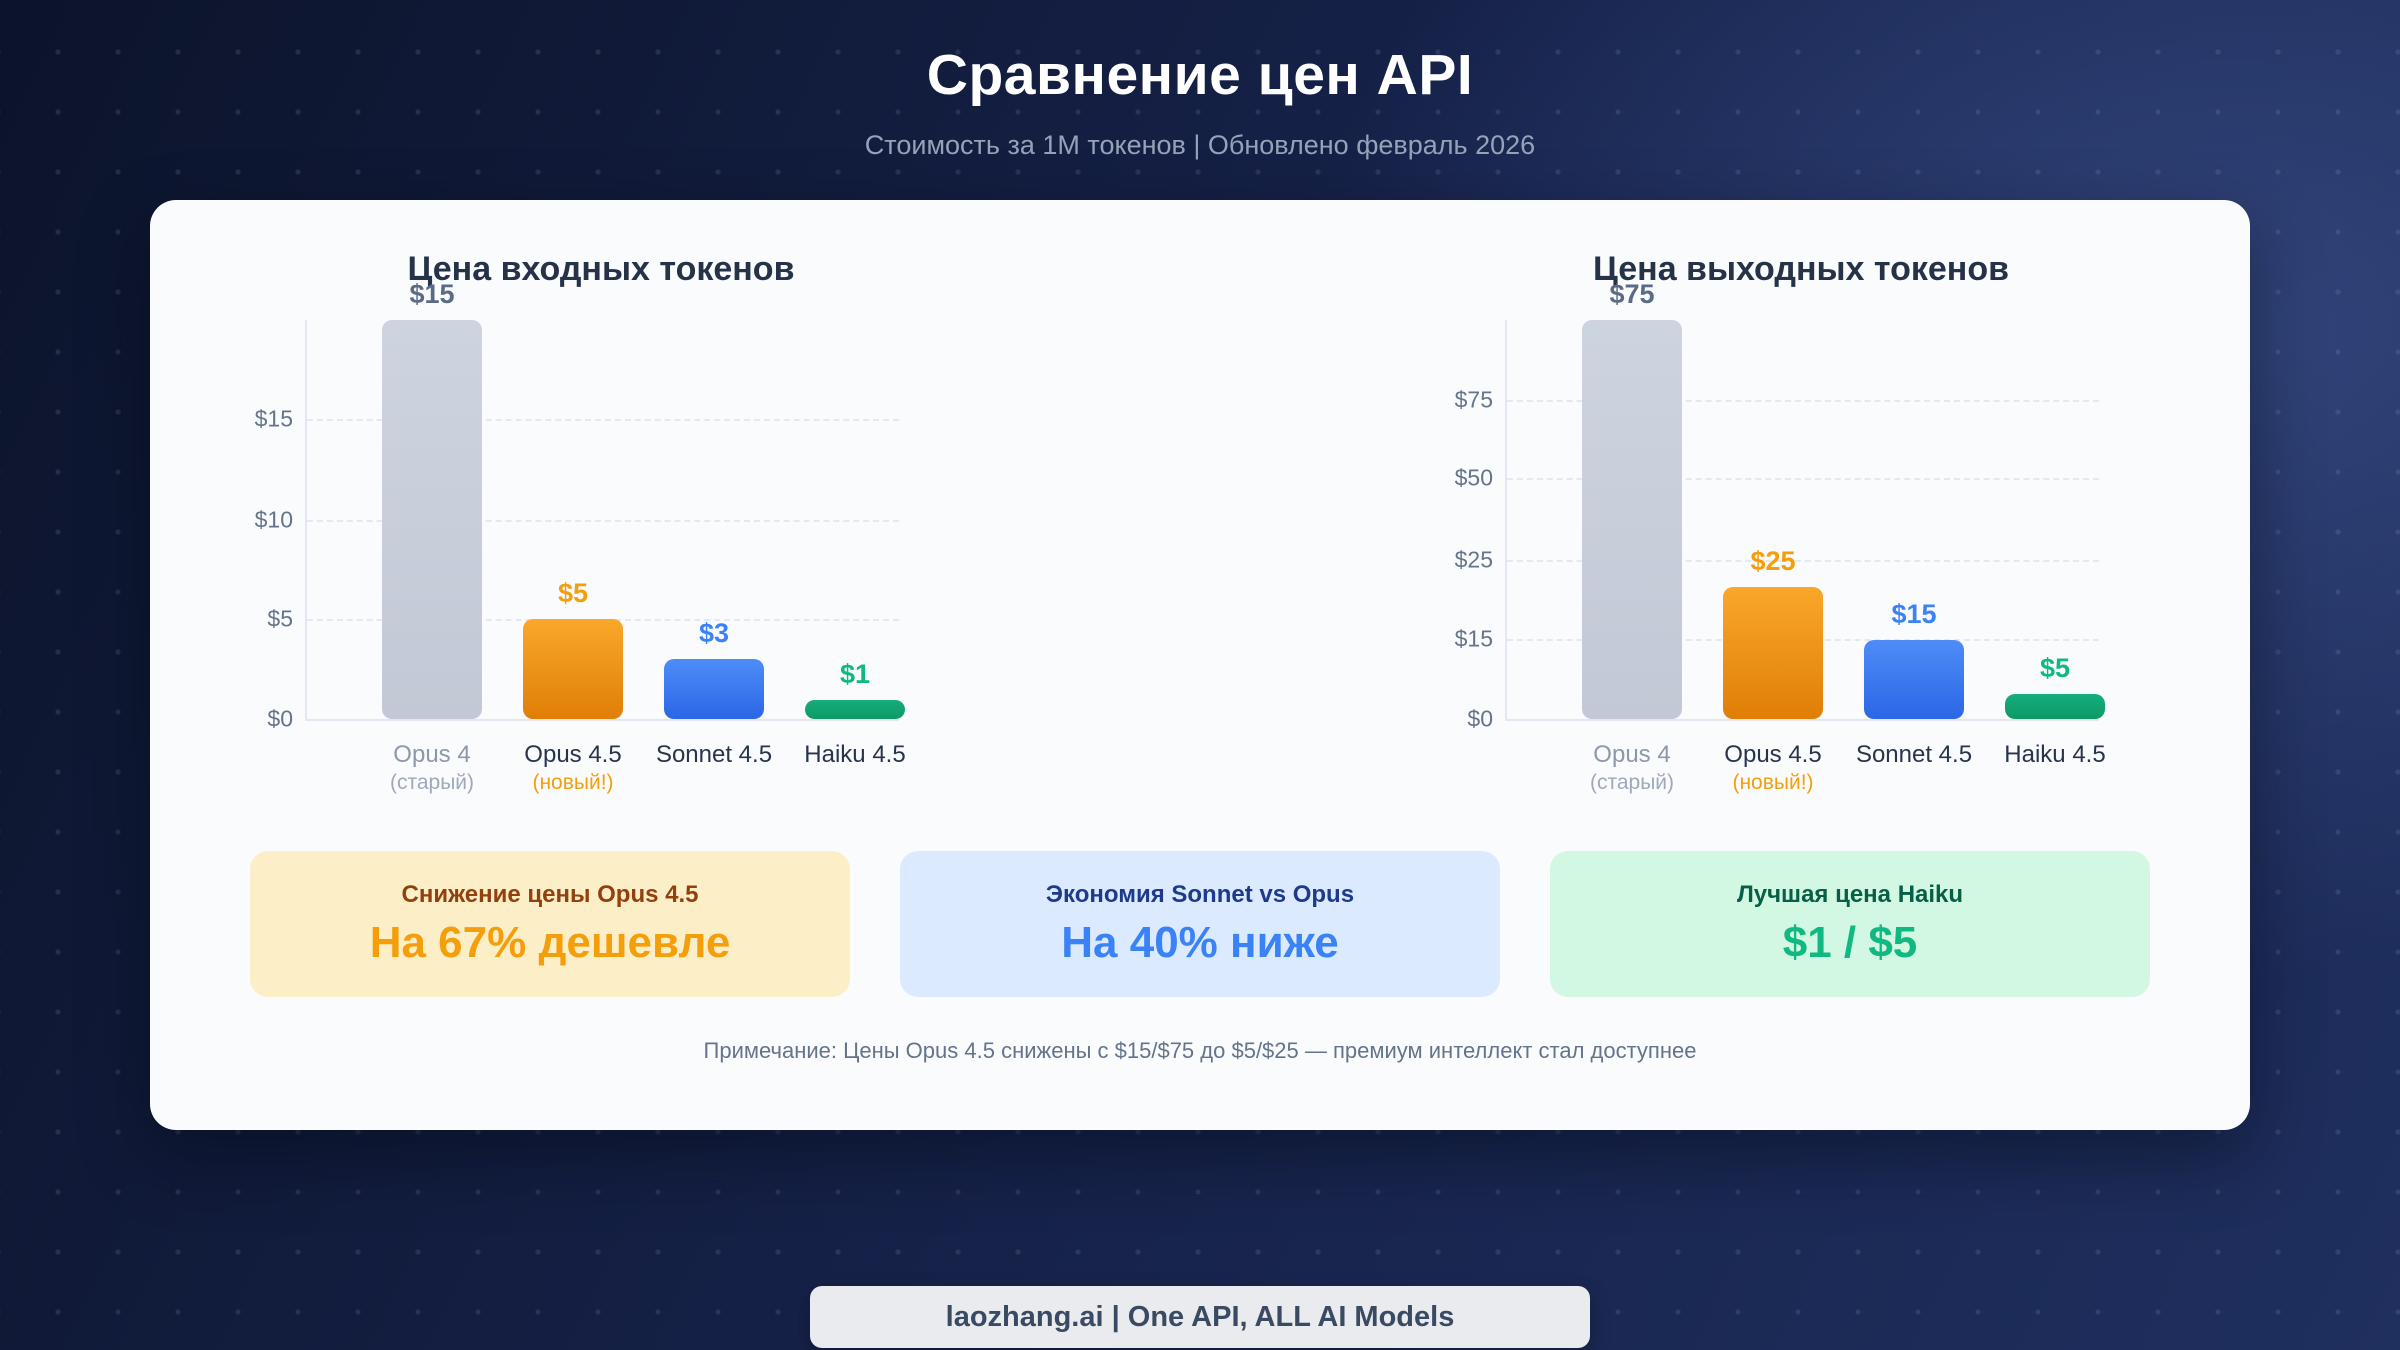 Image resolution: width=2400 pixels, height=1350 pixels. Describe the element at coordinates (855, 673) in the screenshot. I see `bar-value-label: $1` at that location.